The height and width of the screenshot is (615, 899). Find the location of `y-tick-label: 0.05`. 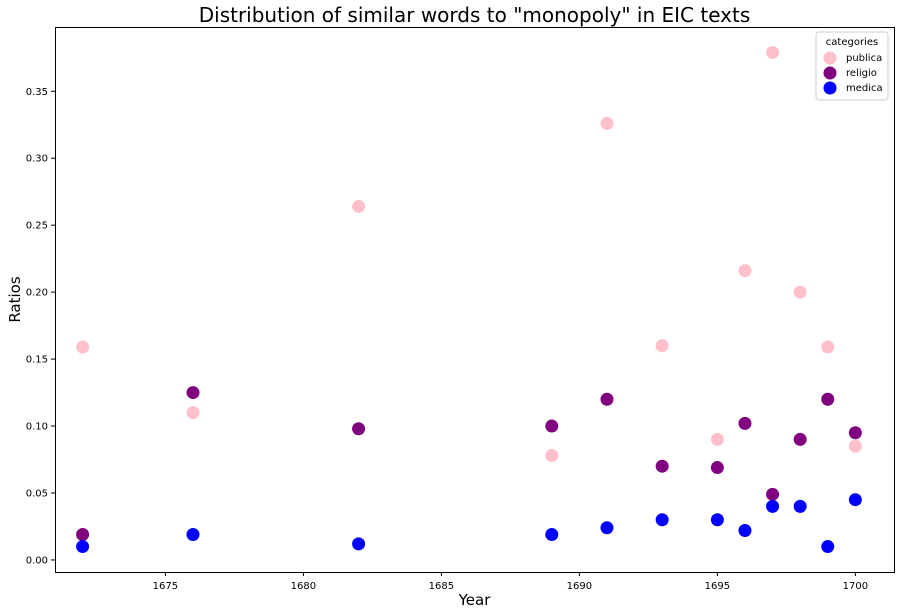

y-tick-label: 0.05 is located at coordinates (37, 493).